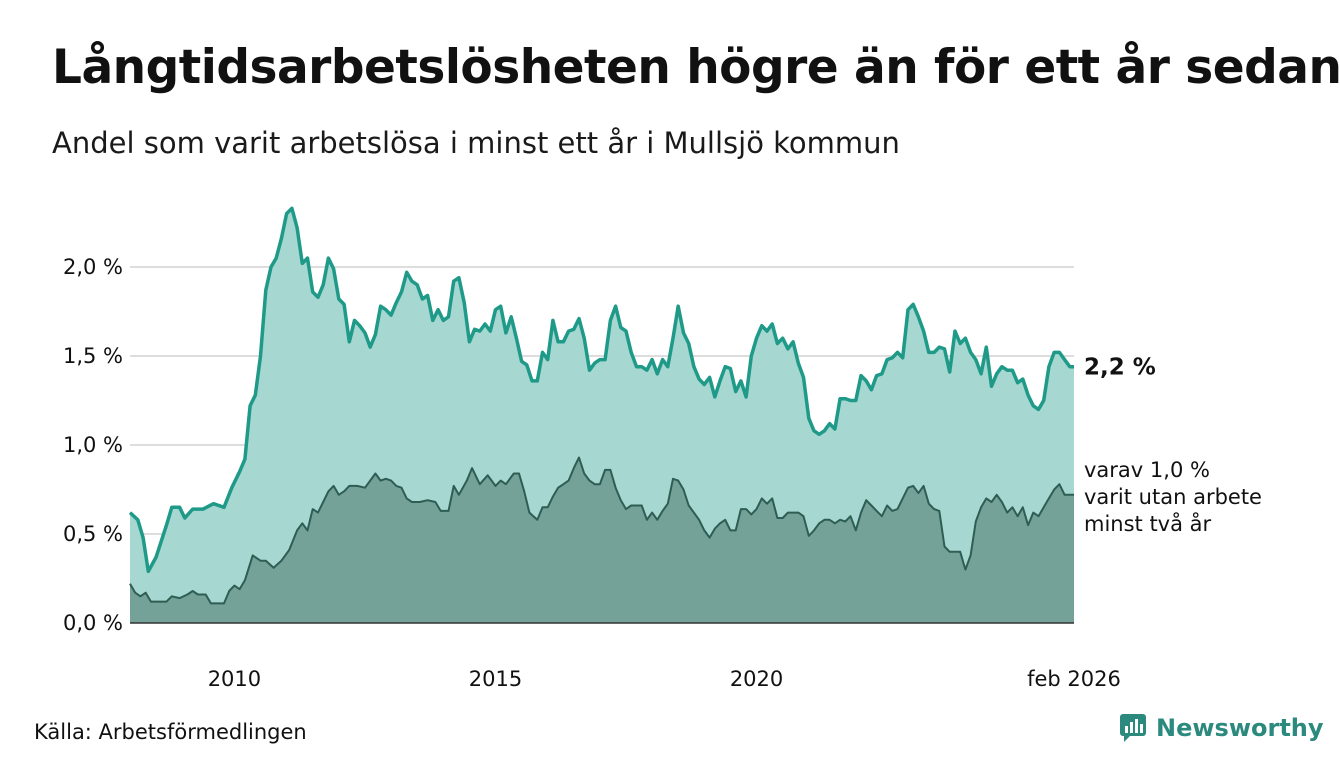 The width and height of the screenshot is (1340, 780). What do you see at coordinates (93, 445) in the screenshot?
I see `y-tick-label: 1,0 %` at bounding box center [93, 445].